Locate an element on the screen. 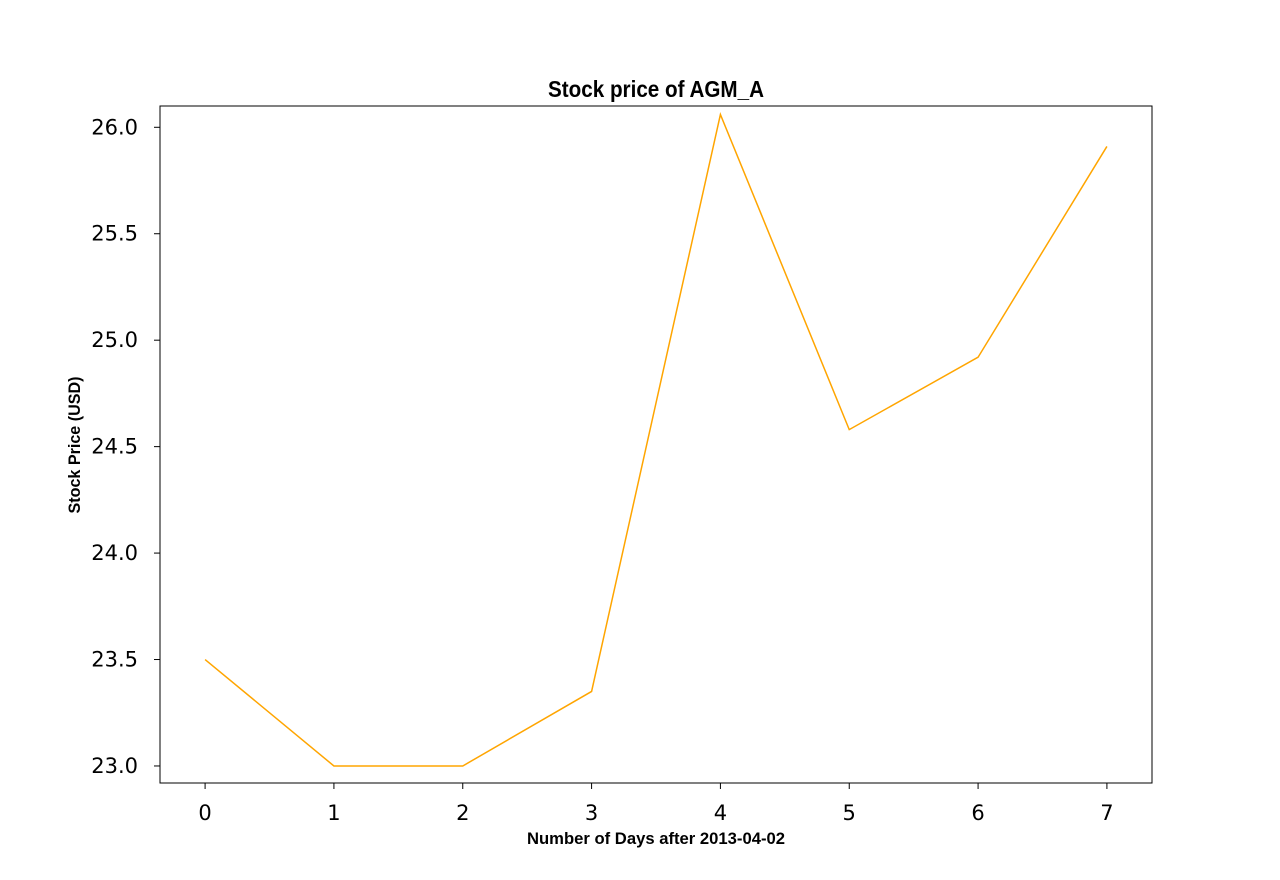 Image resolution: width=1280 pixels, height=880 pixels. x-tick-label: 4 is located at coordinates (720, 813).